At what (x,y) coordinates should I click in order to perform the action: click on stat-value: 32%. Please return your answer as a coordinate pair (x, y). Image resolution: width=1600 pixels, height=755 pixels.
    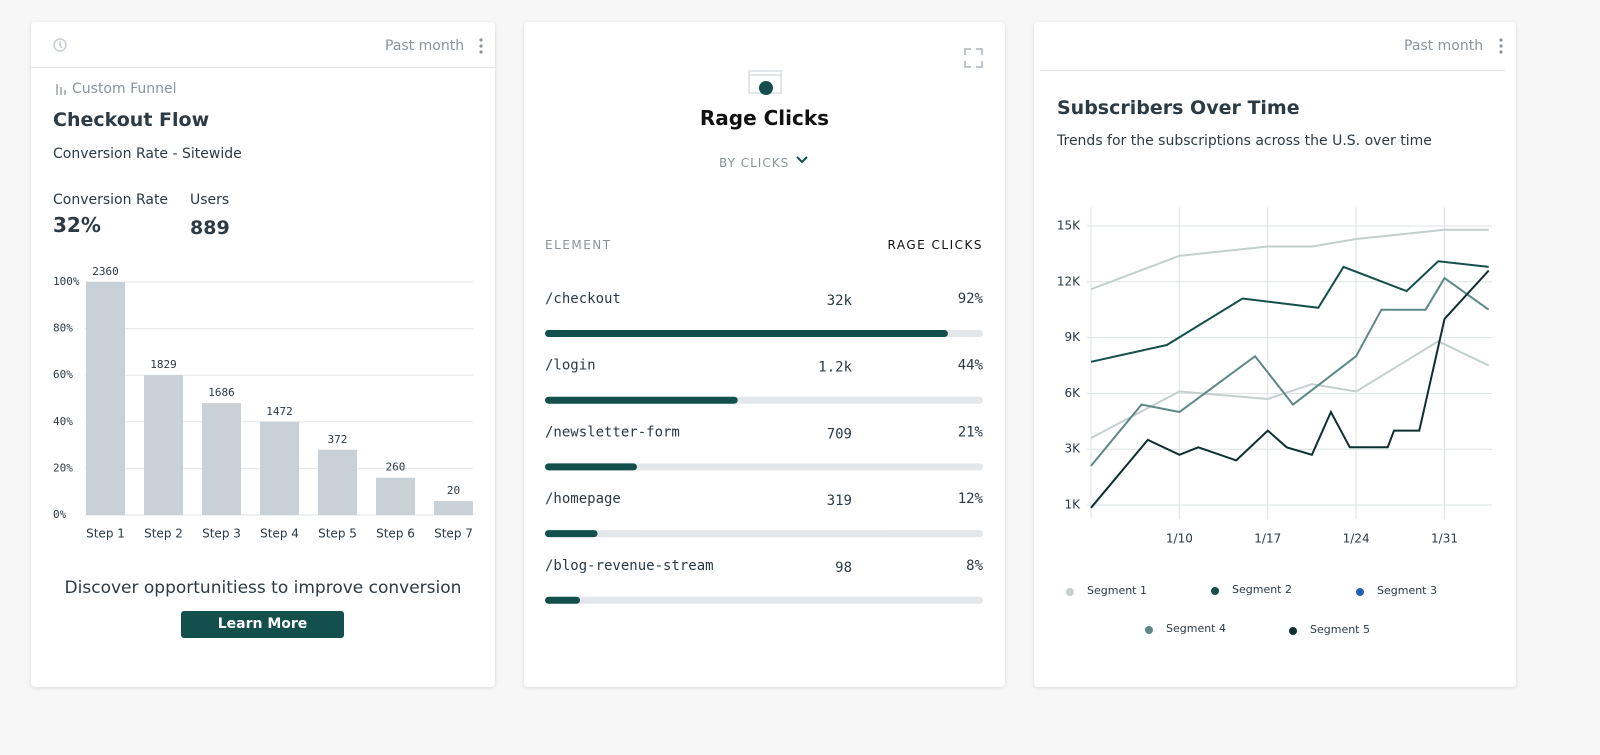
    Looking at the image, I should click on (77, 225).